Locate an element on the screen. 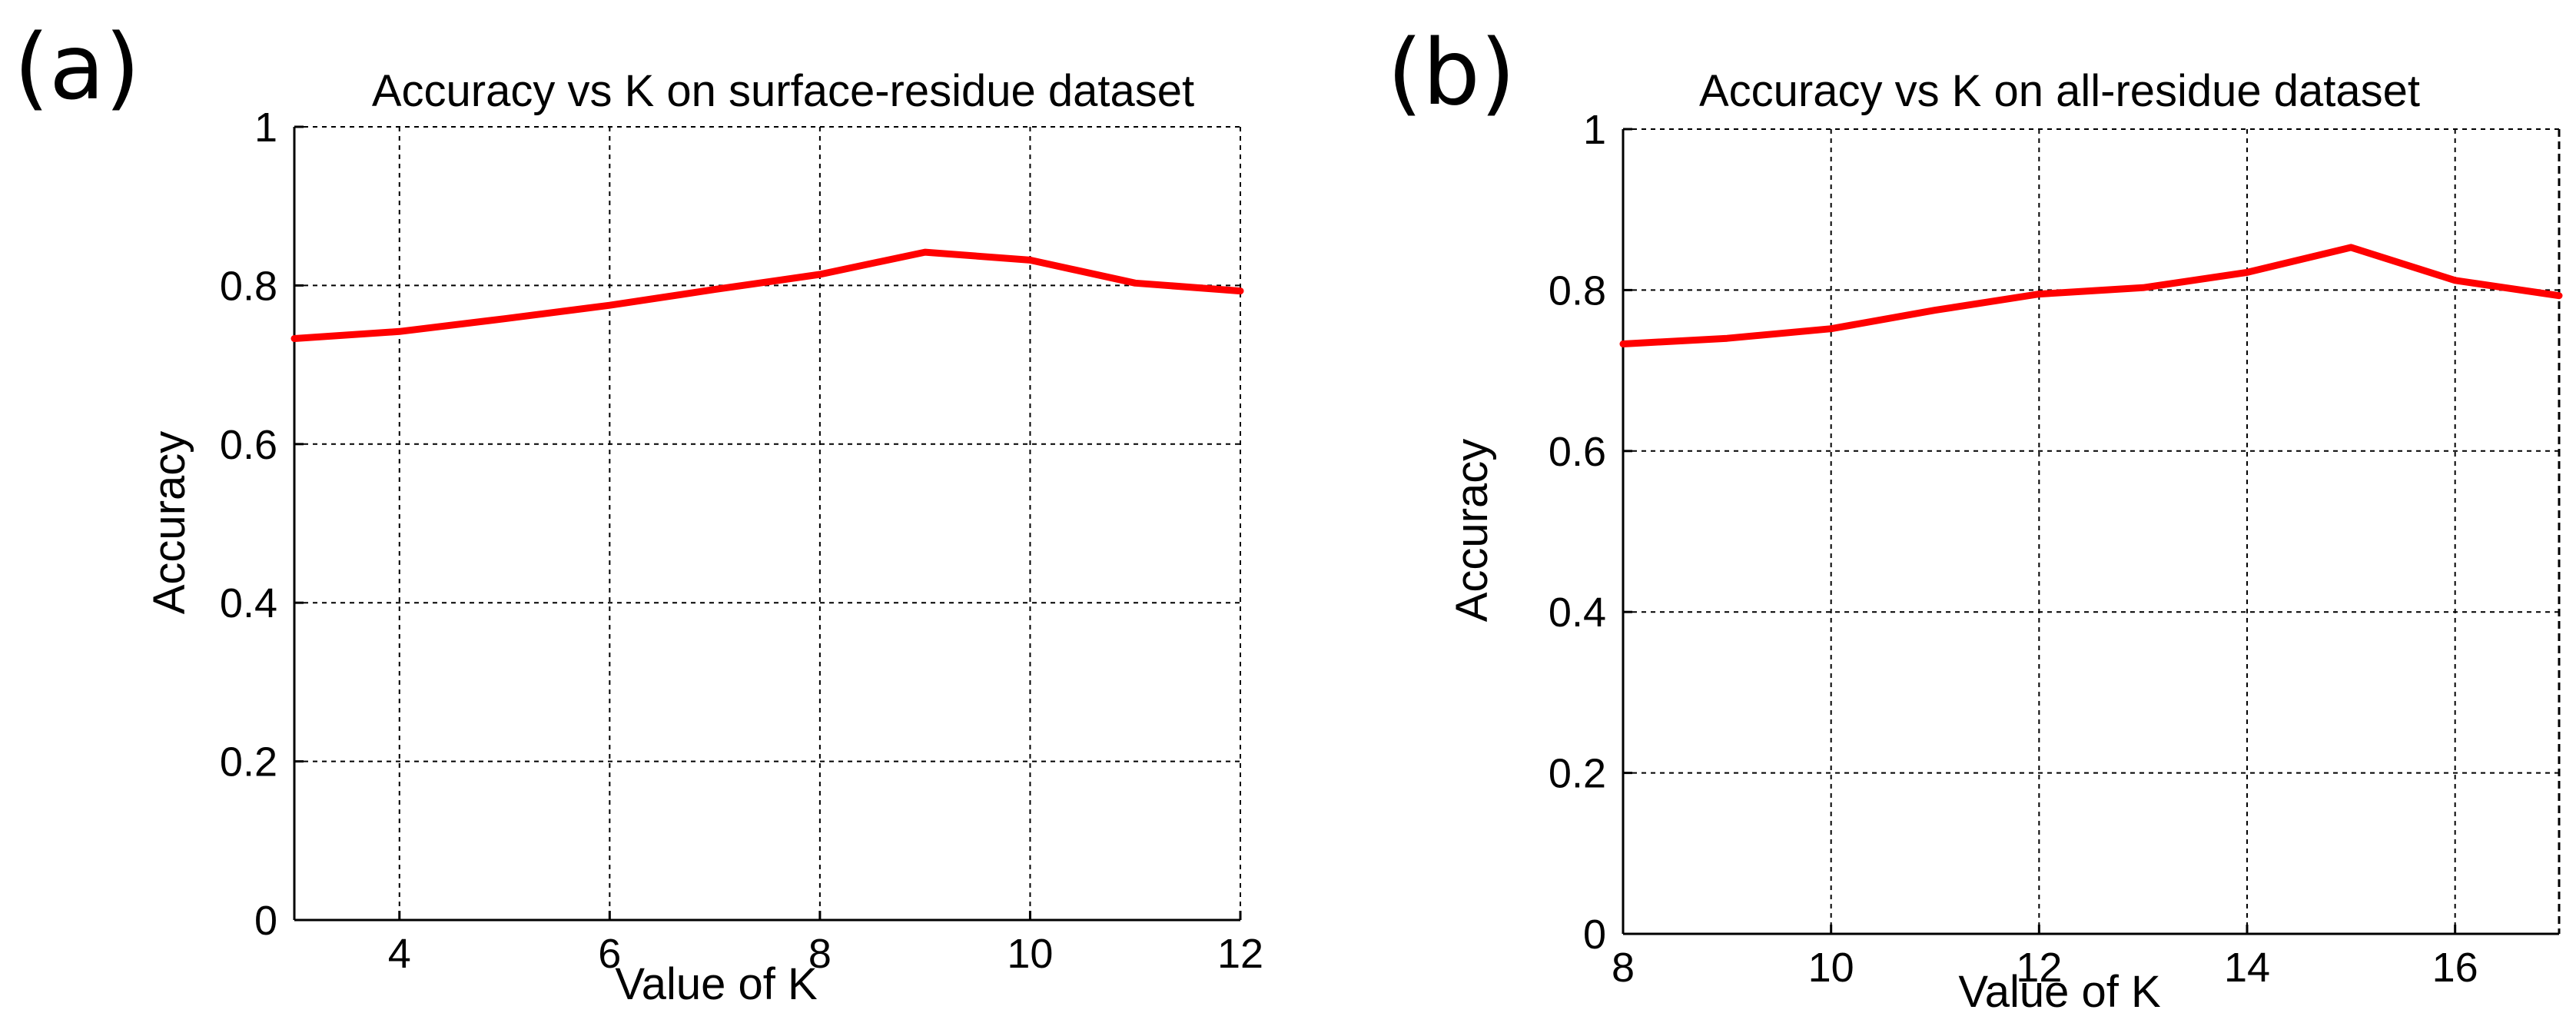  panel-a-label: (a) is located at coordinates (77, 67).